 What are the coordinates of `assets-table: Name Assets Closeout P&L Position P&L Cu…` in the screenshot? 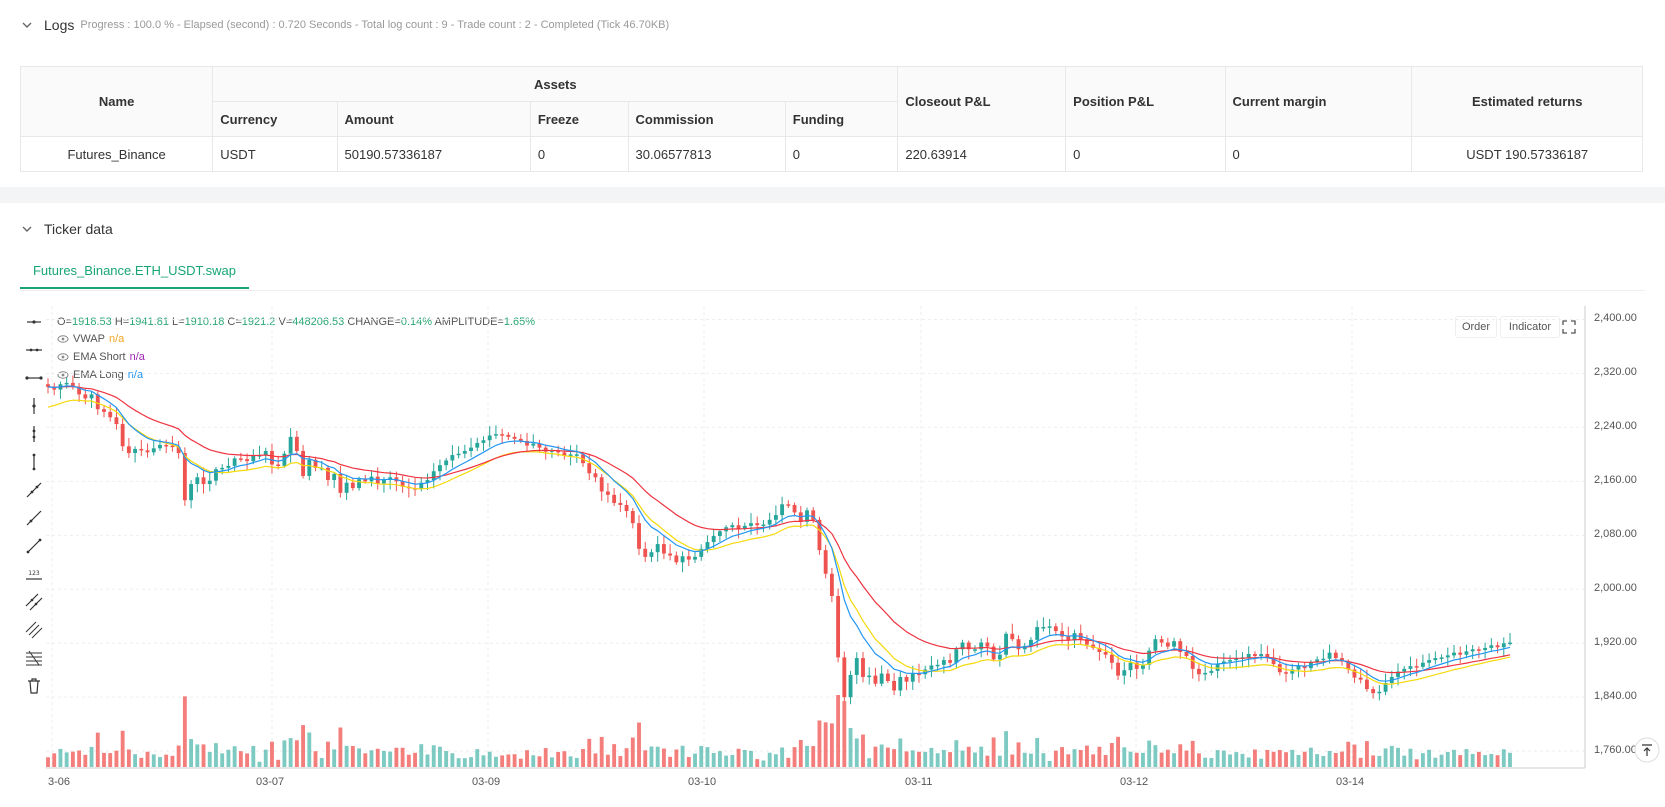 It's located at (831, 119).